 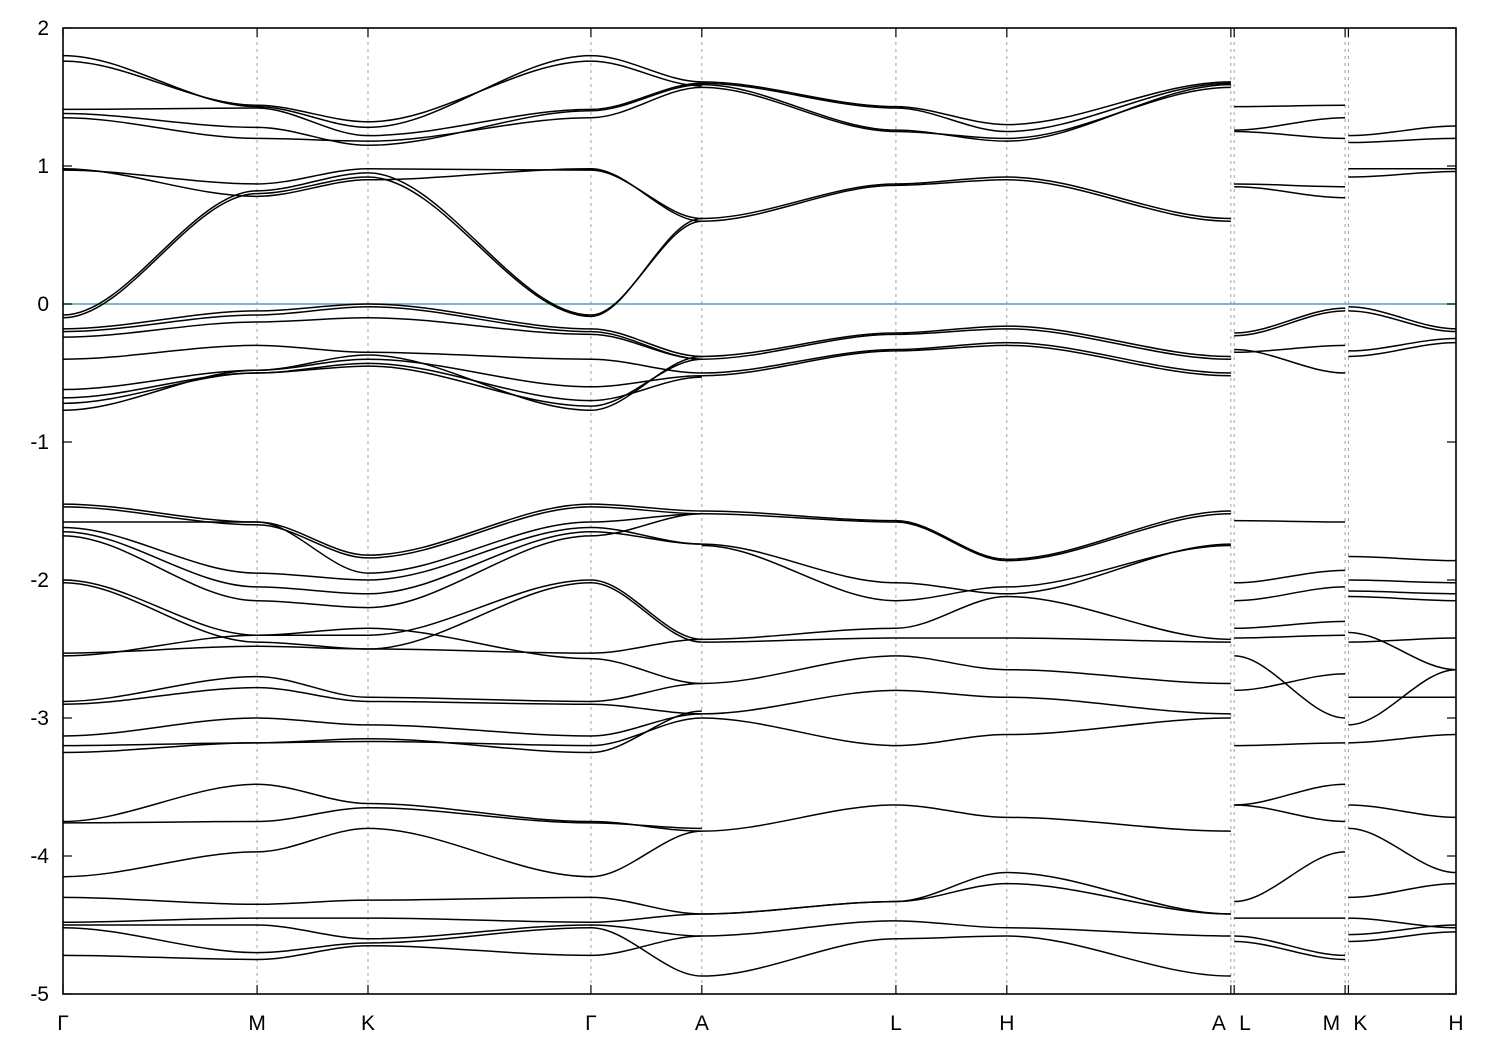 I want to click on y-tick-label: 0, so click(x=43, y=304).